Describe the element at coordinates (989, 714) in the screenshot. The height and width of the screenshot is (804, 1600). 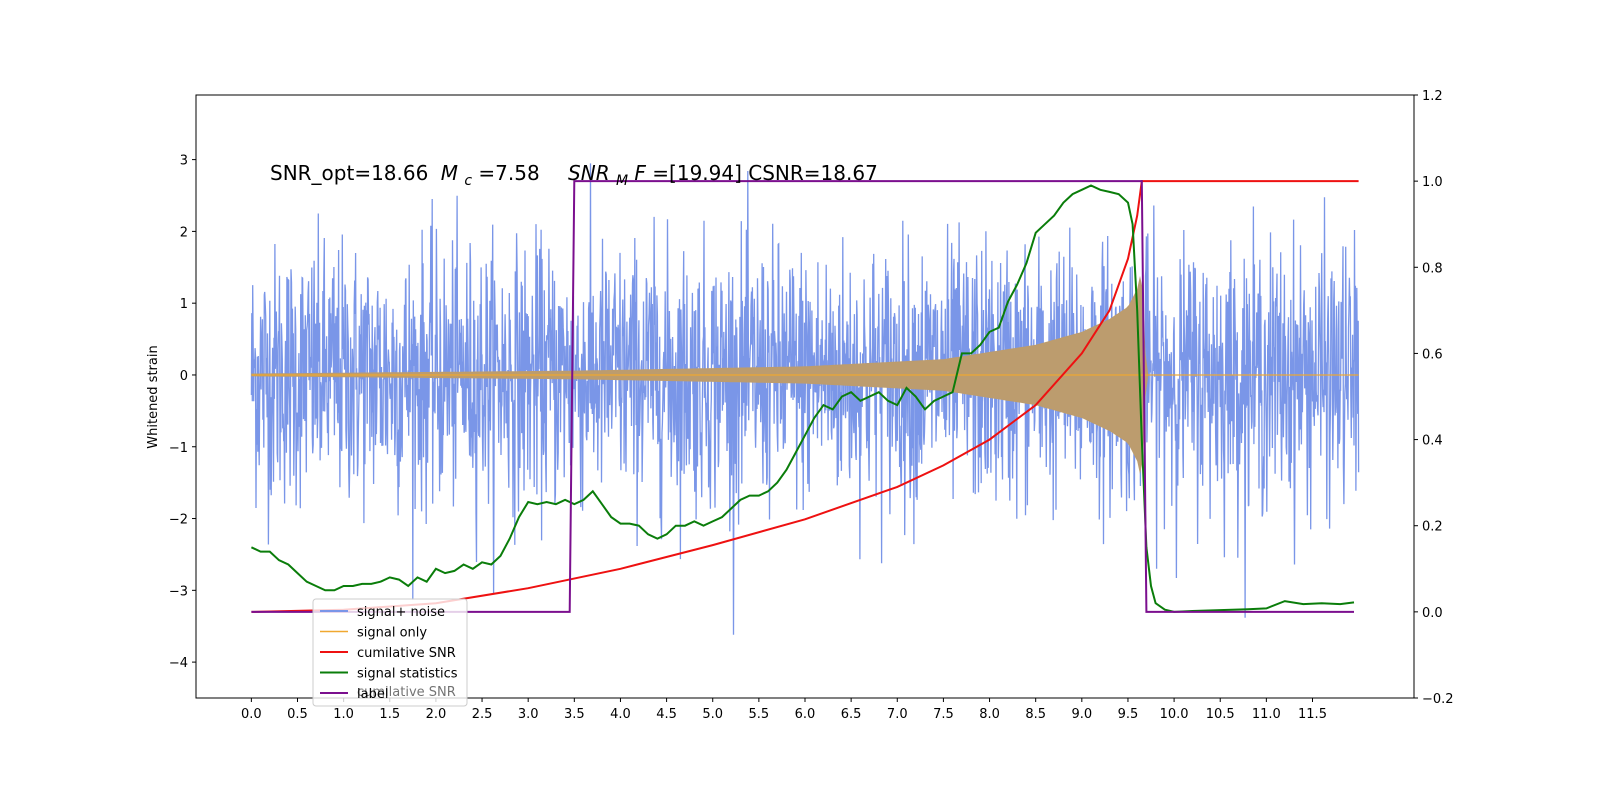
I see `x-tick-label: 8.0` at that location.